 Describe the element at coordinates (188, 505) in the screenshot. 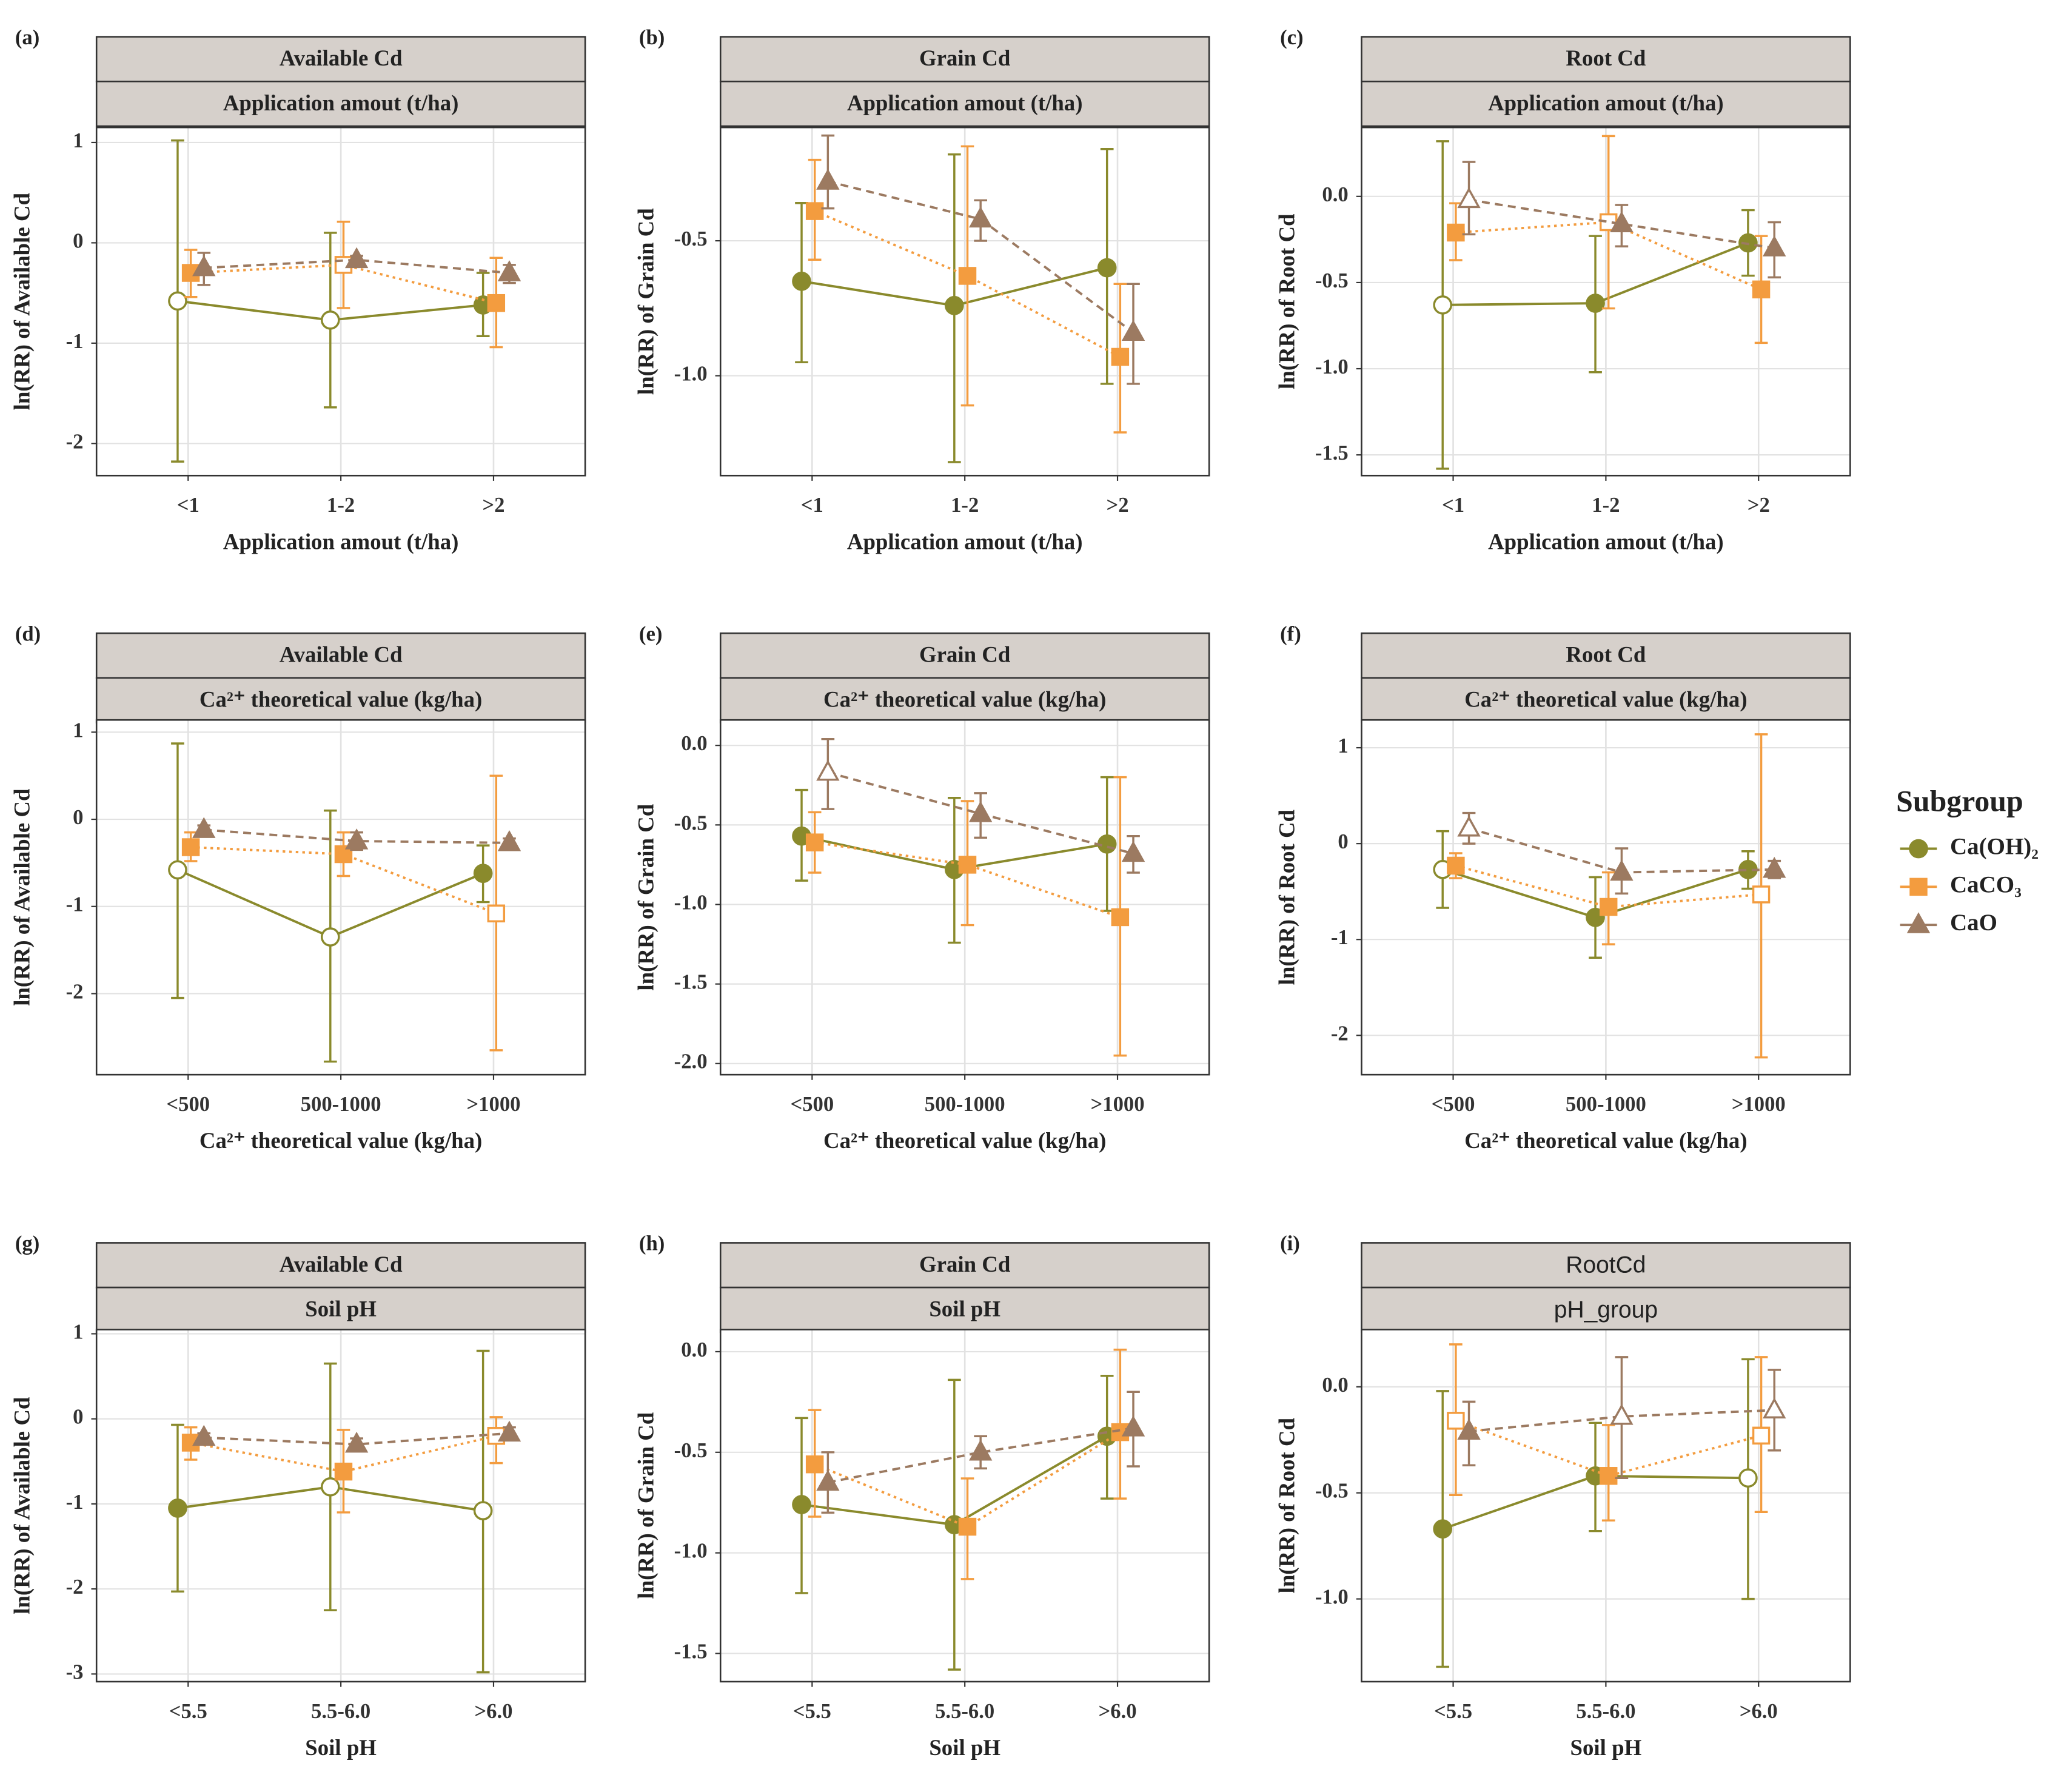

I see `x-tick-label: <1` at that location.